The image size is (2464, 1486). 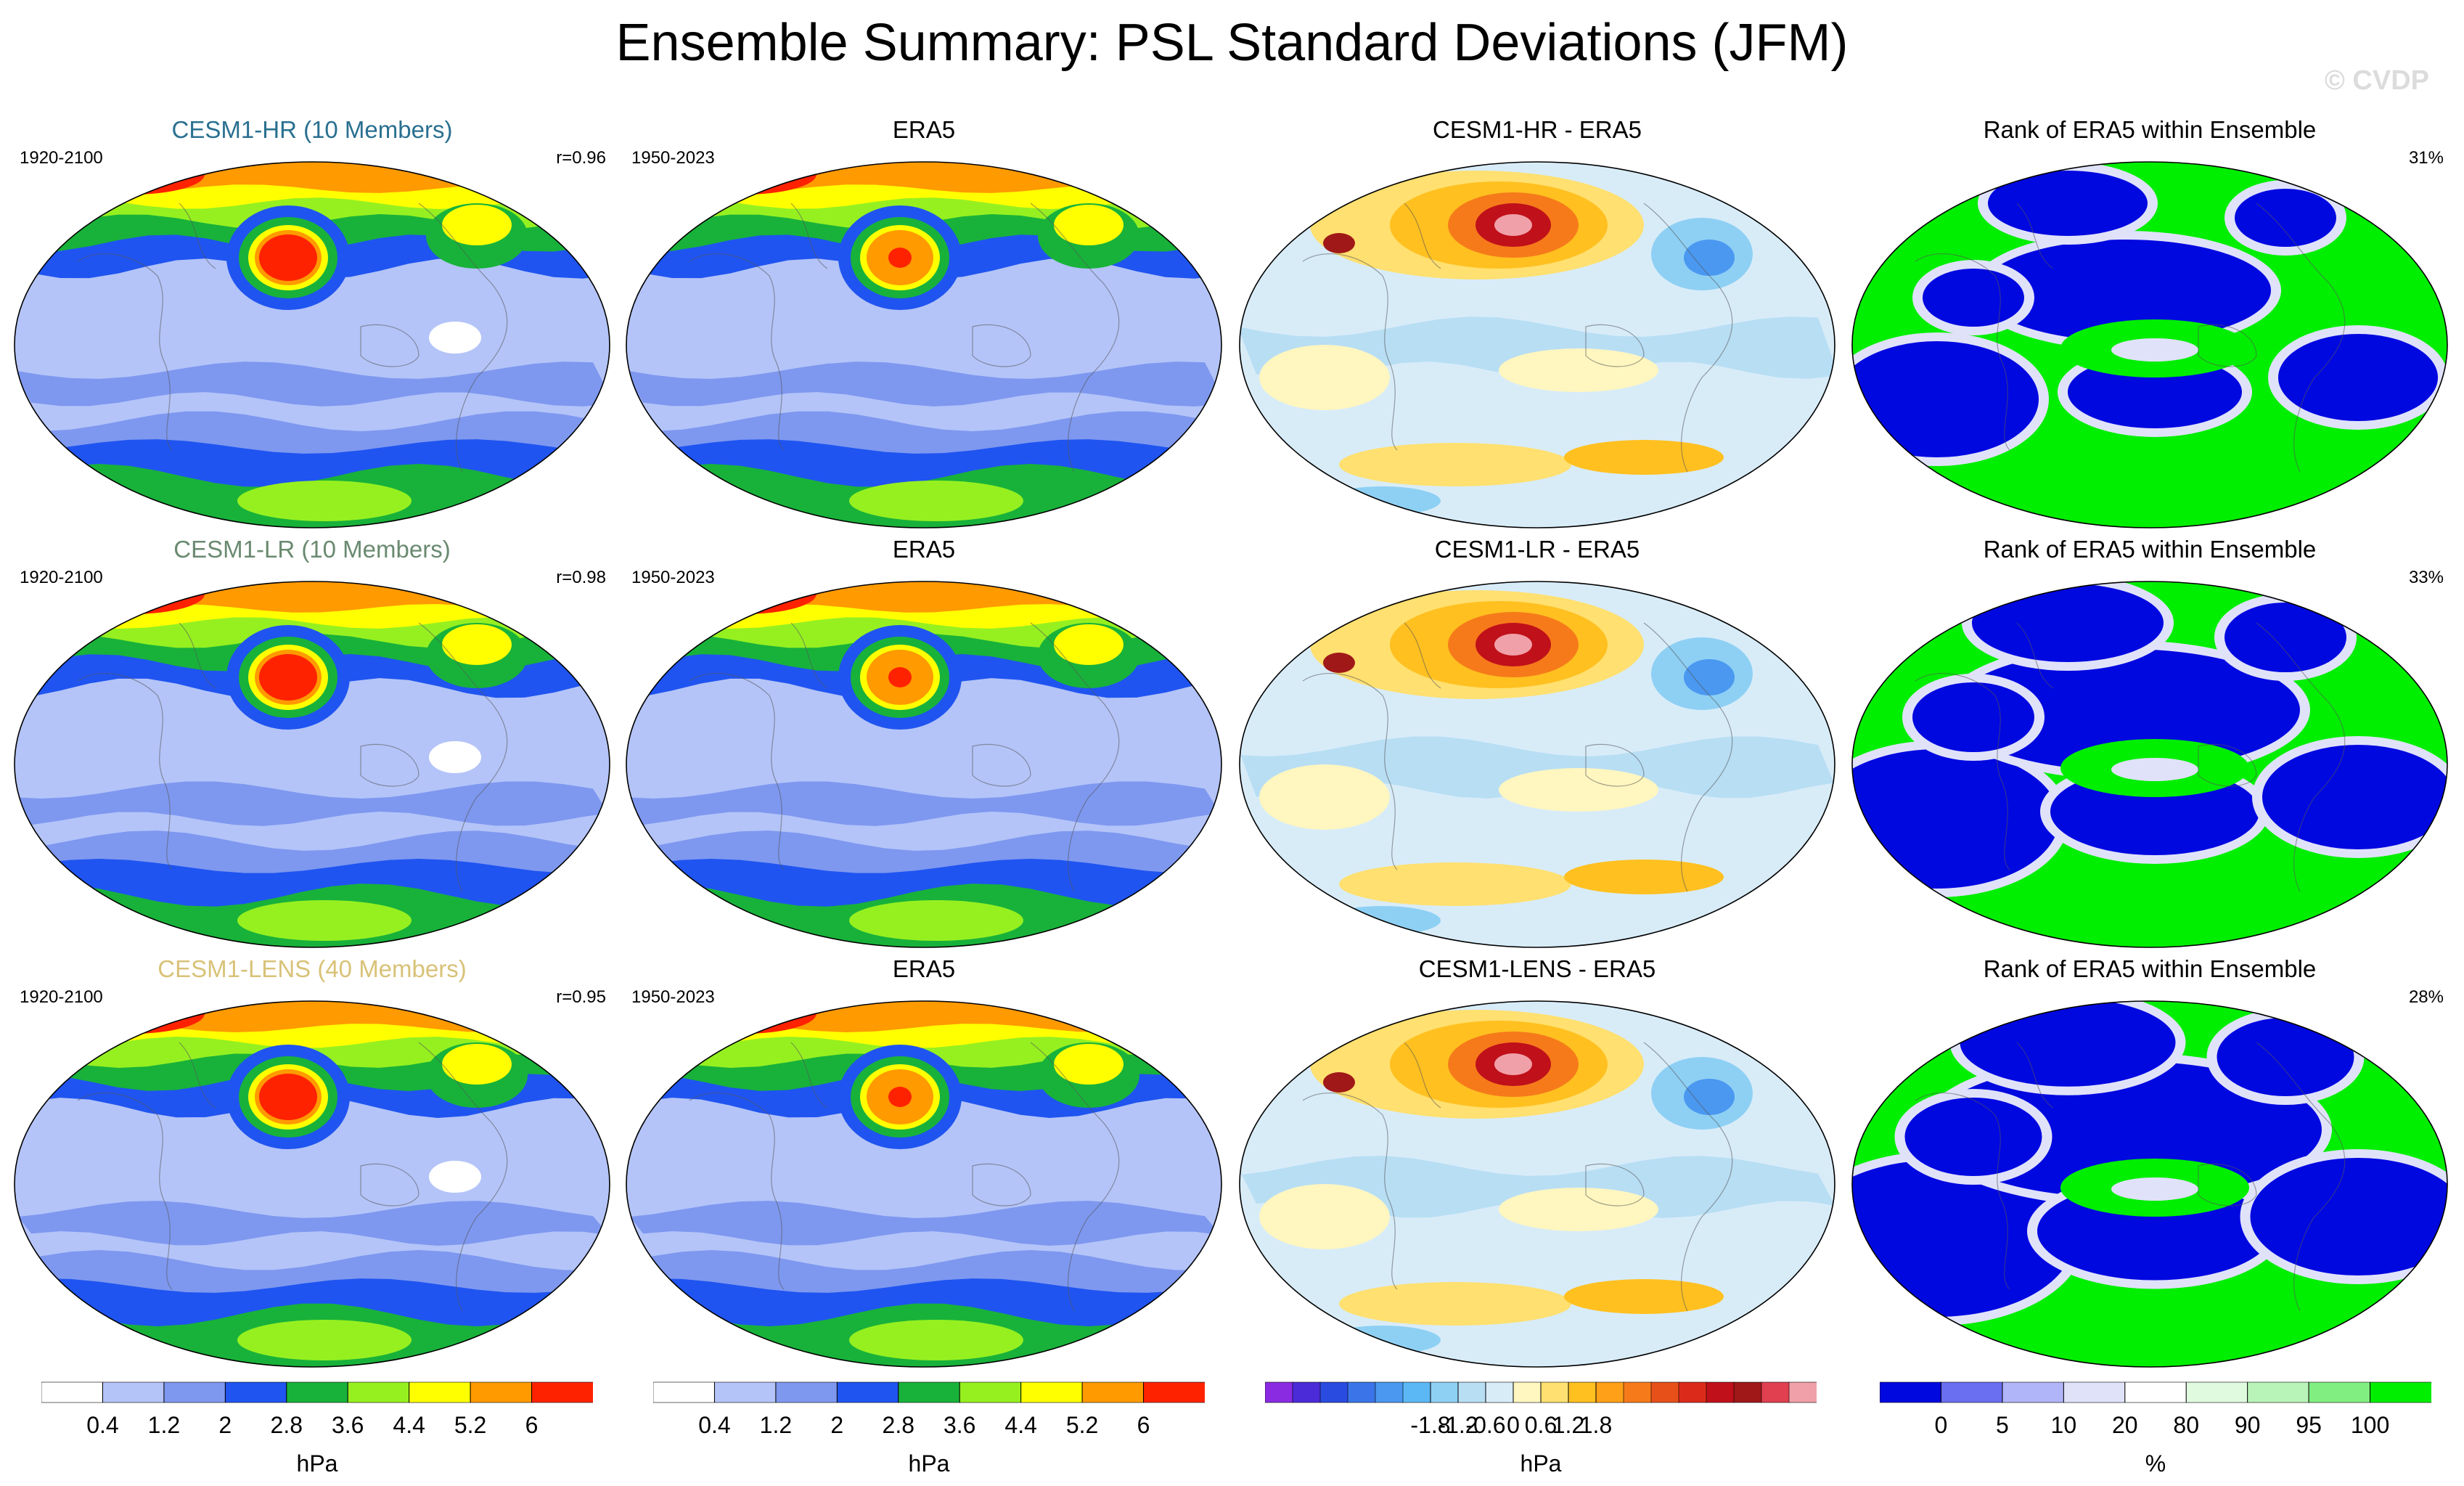 I want to click on rank-title: Rank of ERA5 within Ensemble, so click(x=2150, y=968).